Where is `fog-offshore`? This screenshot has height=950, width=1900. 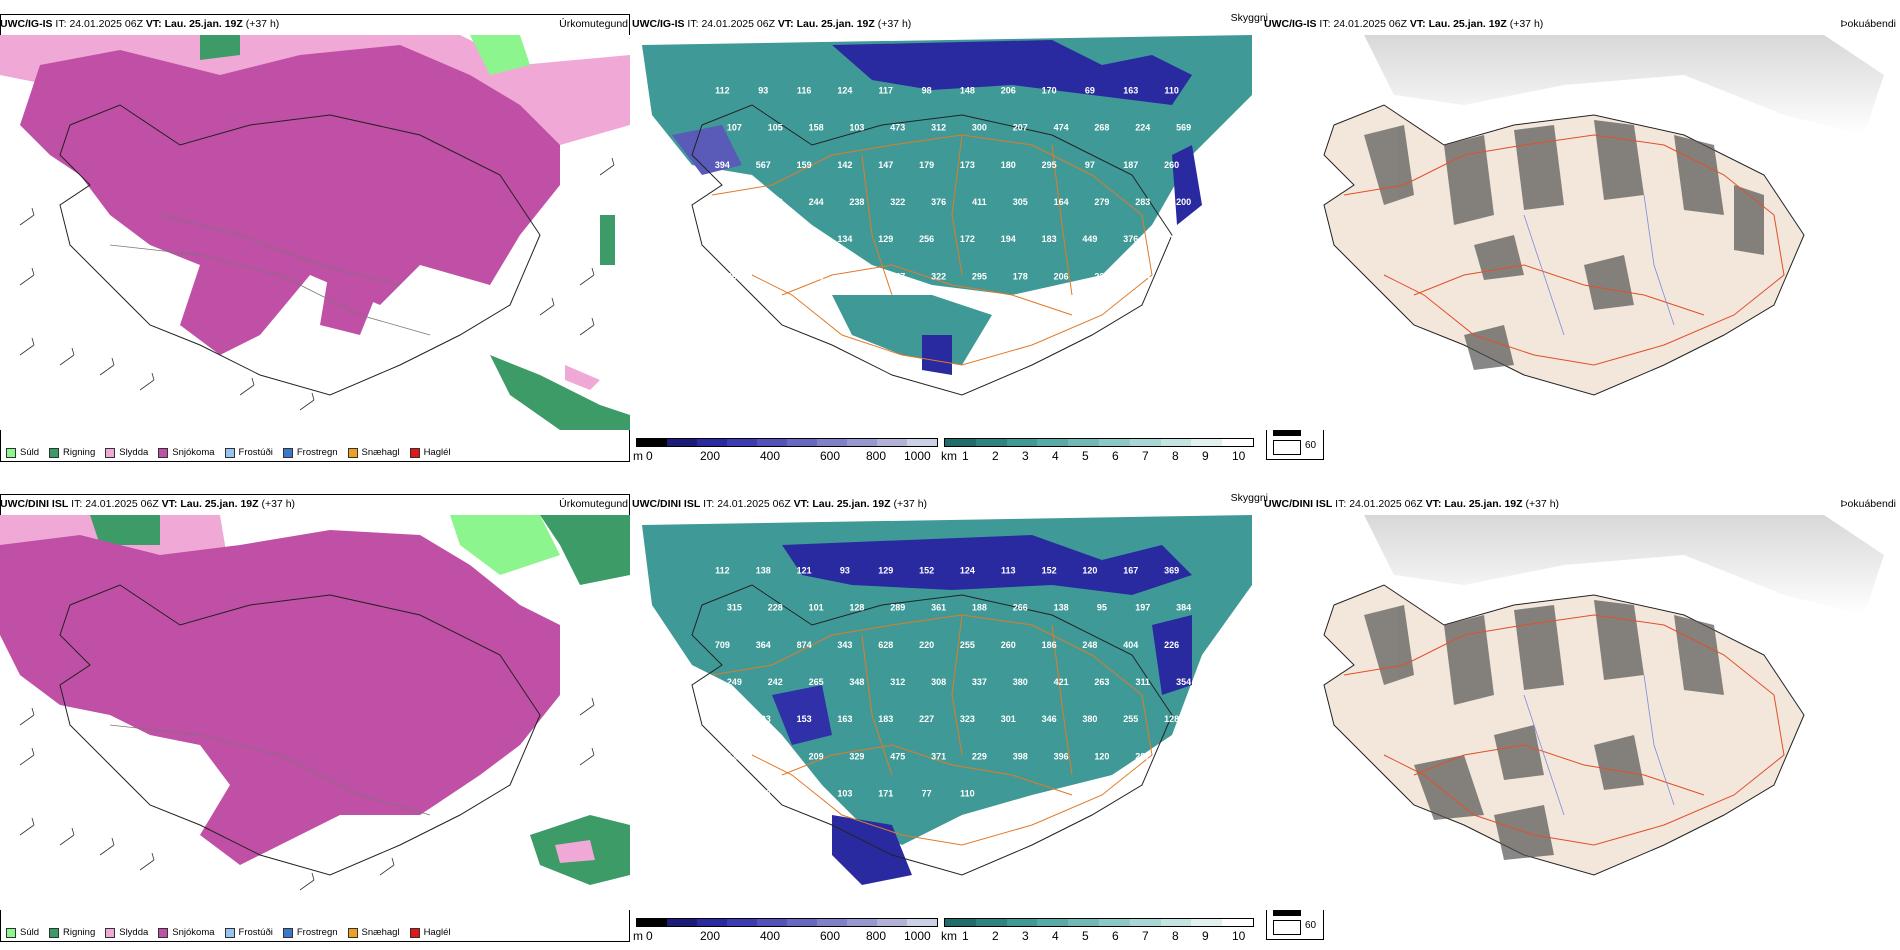
fog-offshore is located at coordinates (1624, 85).